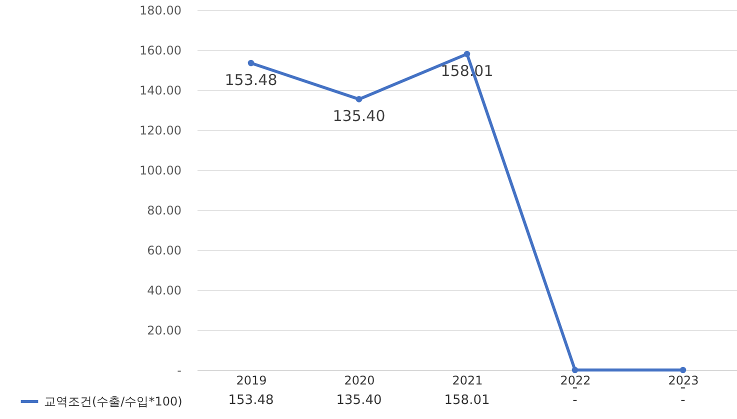  What do you see at coordinates (164, 211) in the screenshot?
I see `y-tick-label: 80.00` at bounding box center [164, 211].